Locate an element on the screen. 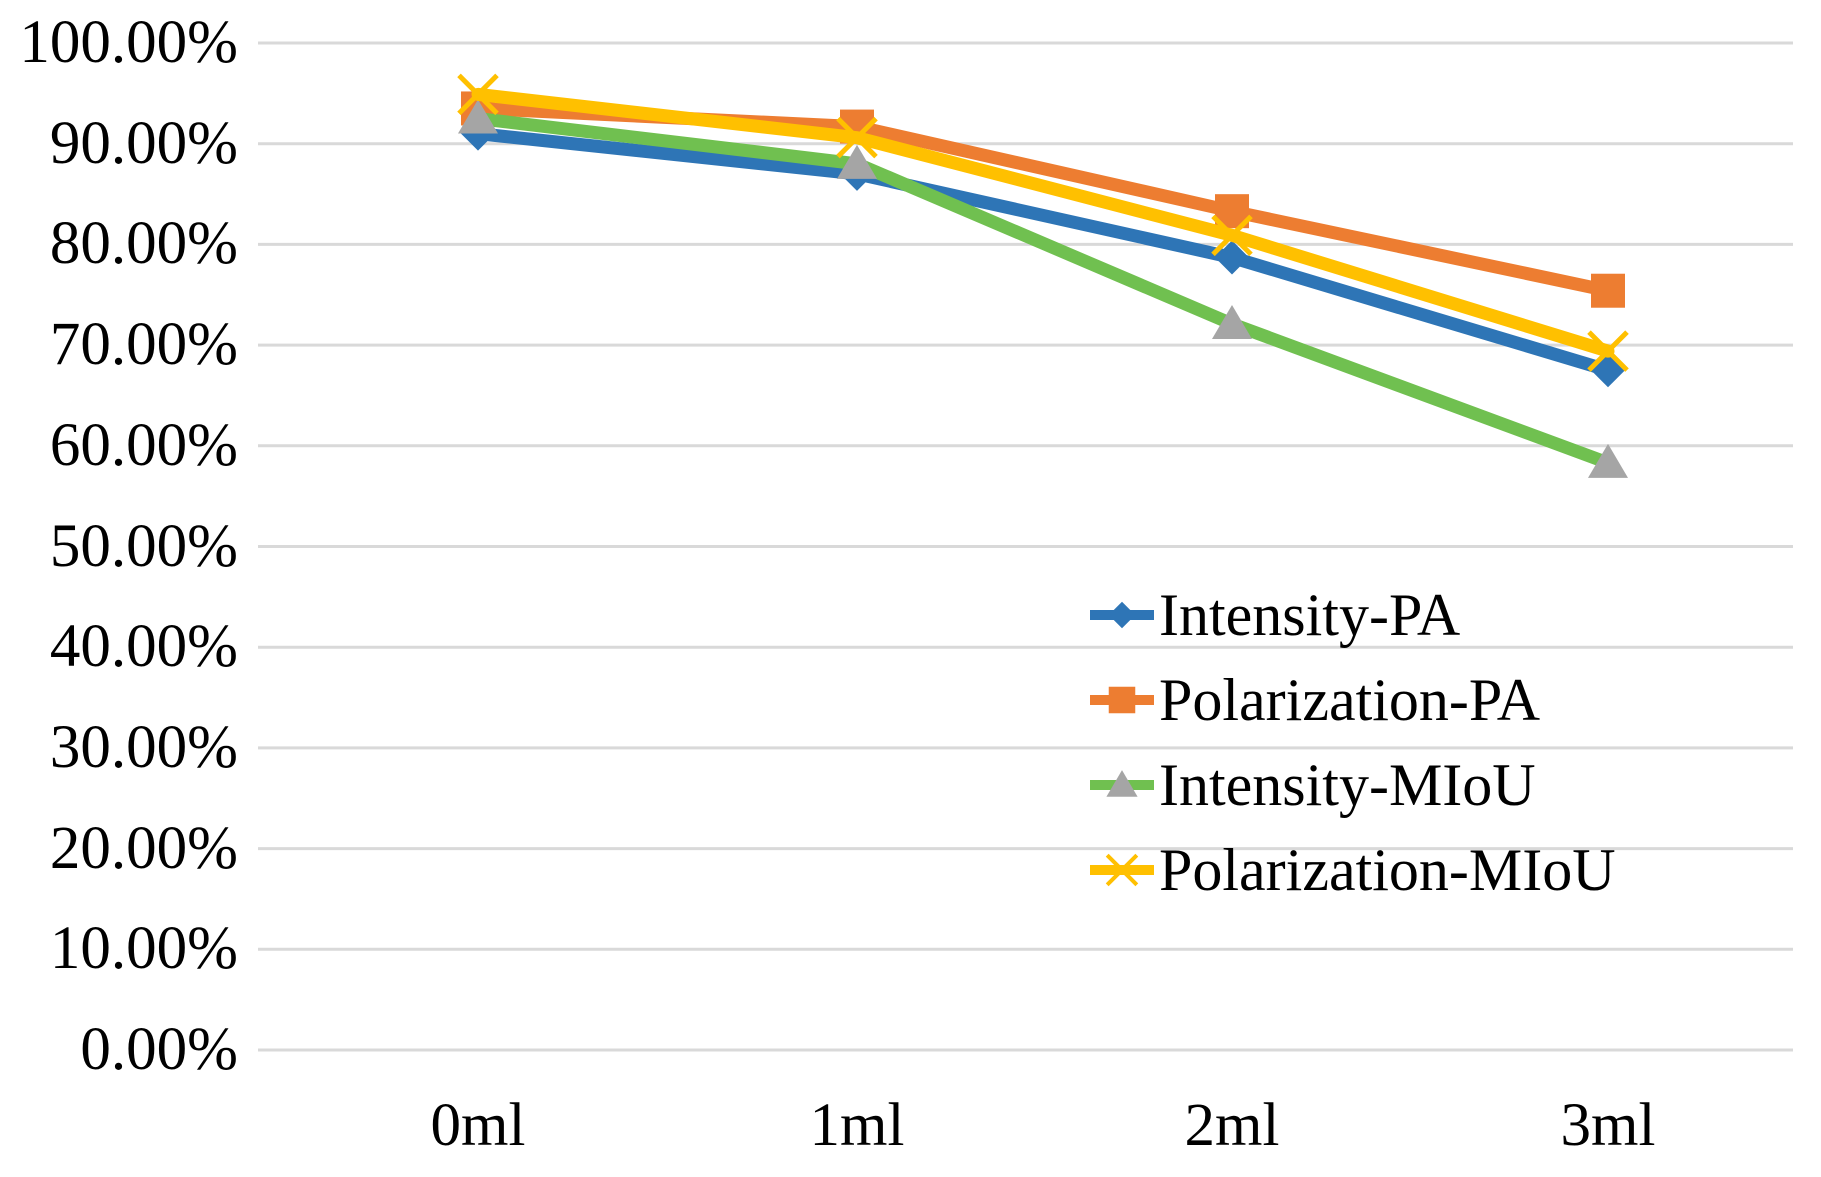 The width and height of the screenshot is (1821, 1177). series-line-Intensity-PA is located at coordinates (1043, 252).